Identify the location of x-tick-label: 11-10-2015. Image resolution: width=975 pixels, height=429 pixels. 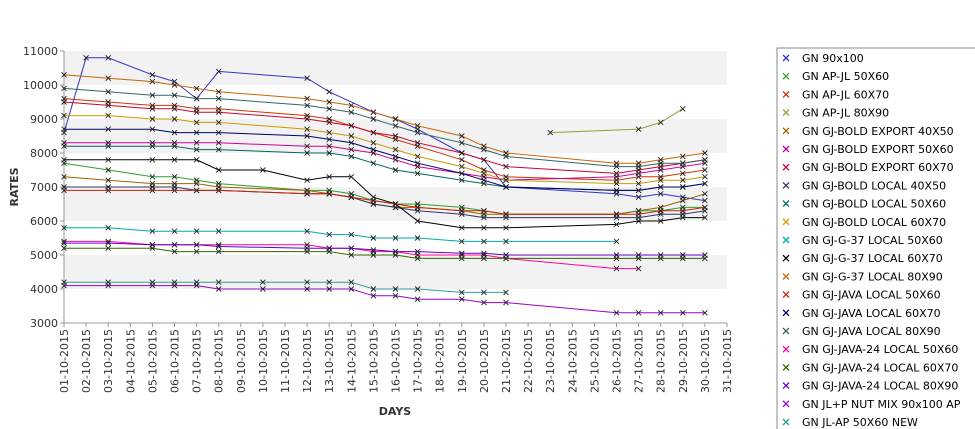
(285, 361).